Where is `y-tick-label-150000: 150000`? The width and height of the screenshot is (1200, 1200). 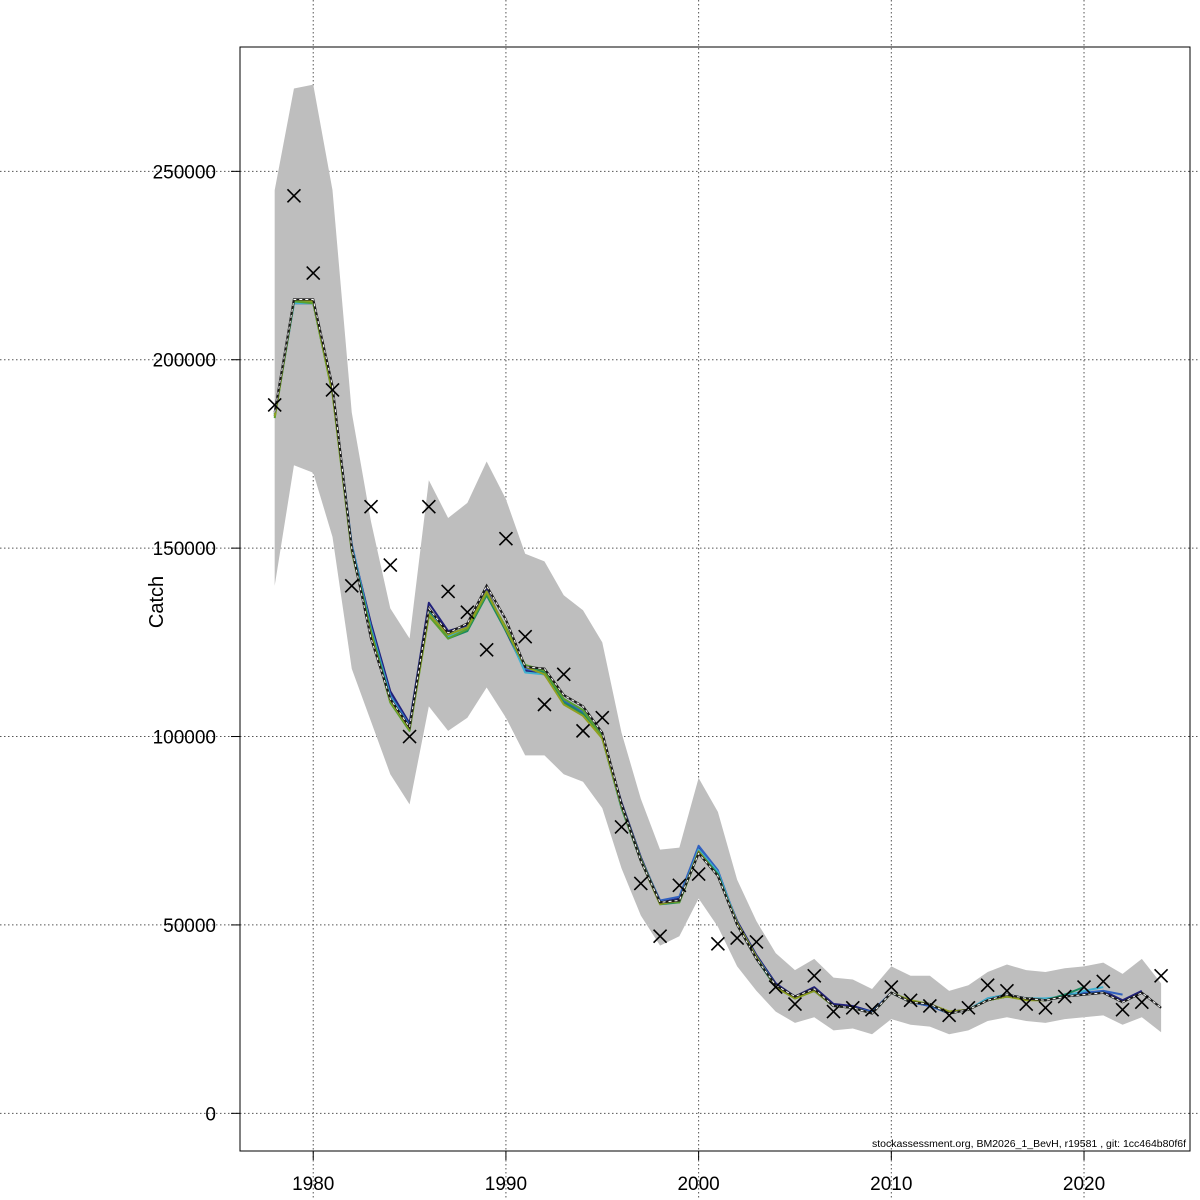
y-tick-label-150000: 150000 is located at coordinates (184, 549).